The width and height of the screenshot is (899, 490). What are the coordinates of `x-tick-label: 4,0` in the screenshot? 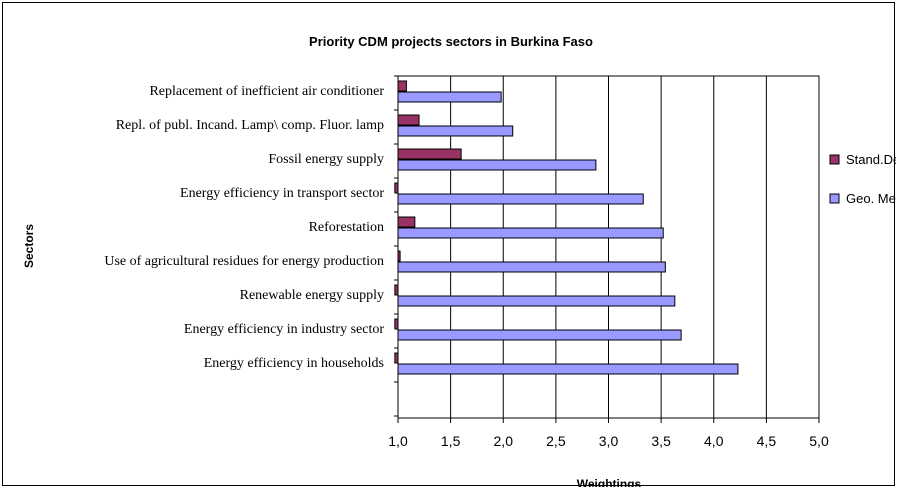 It's located at (714, 441).